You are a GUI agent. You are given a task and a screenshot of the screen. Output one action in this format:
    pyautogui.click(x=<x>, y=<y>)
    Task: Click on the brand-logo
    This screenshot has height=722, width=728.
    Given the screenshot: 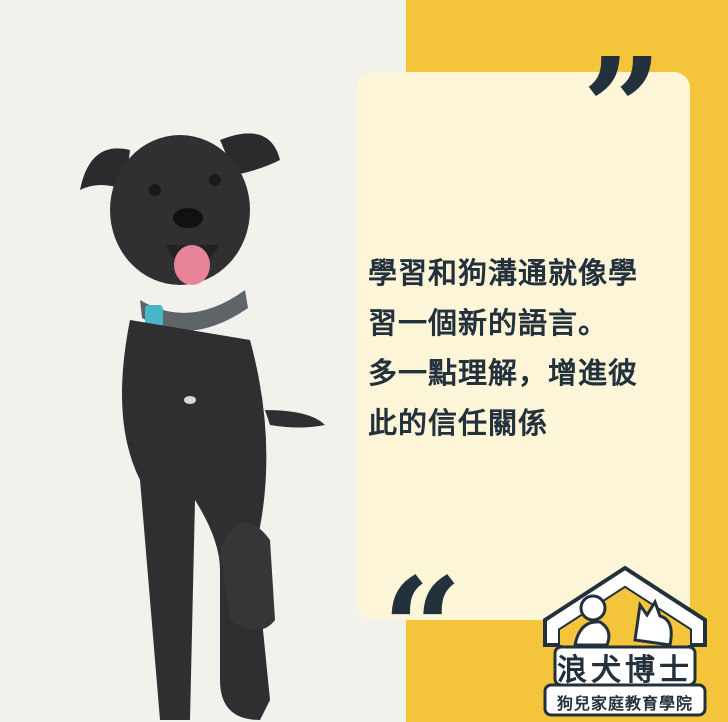 What is the action you would take?
    pyautogui.click(x=625, y=641)
    